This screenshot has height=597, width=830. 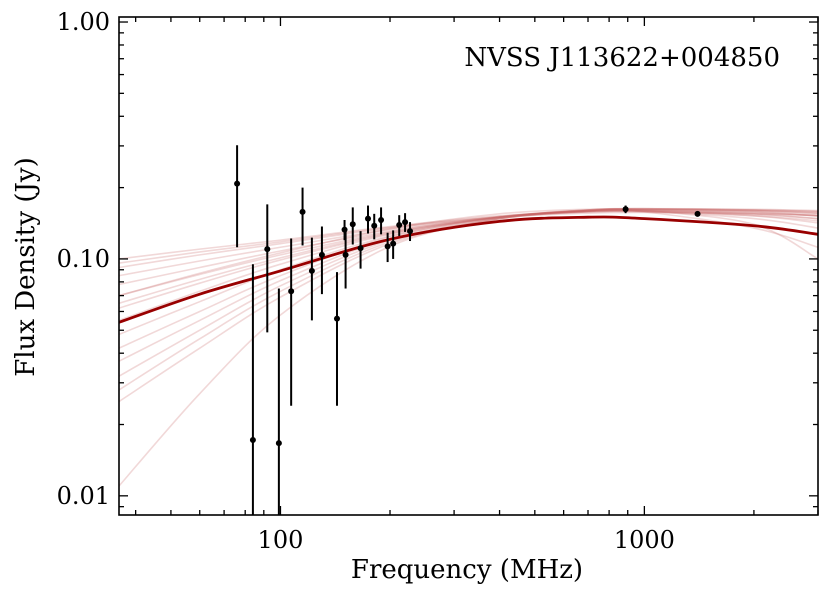 I want to click on source-name-annotation: NVSS J113622+004850, so click(x=622, y=58).